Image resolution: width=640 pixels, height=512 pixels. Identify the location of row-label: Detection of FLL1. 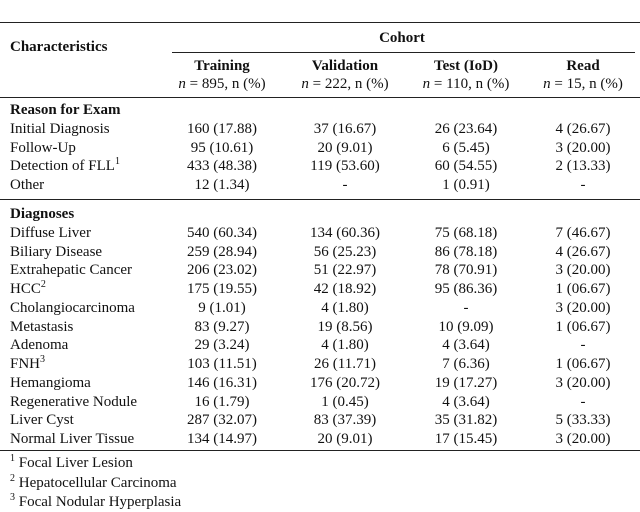
(65, 166).